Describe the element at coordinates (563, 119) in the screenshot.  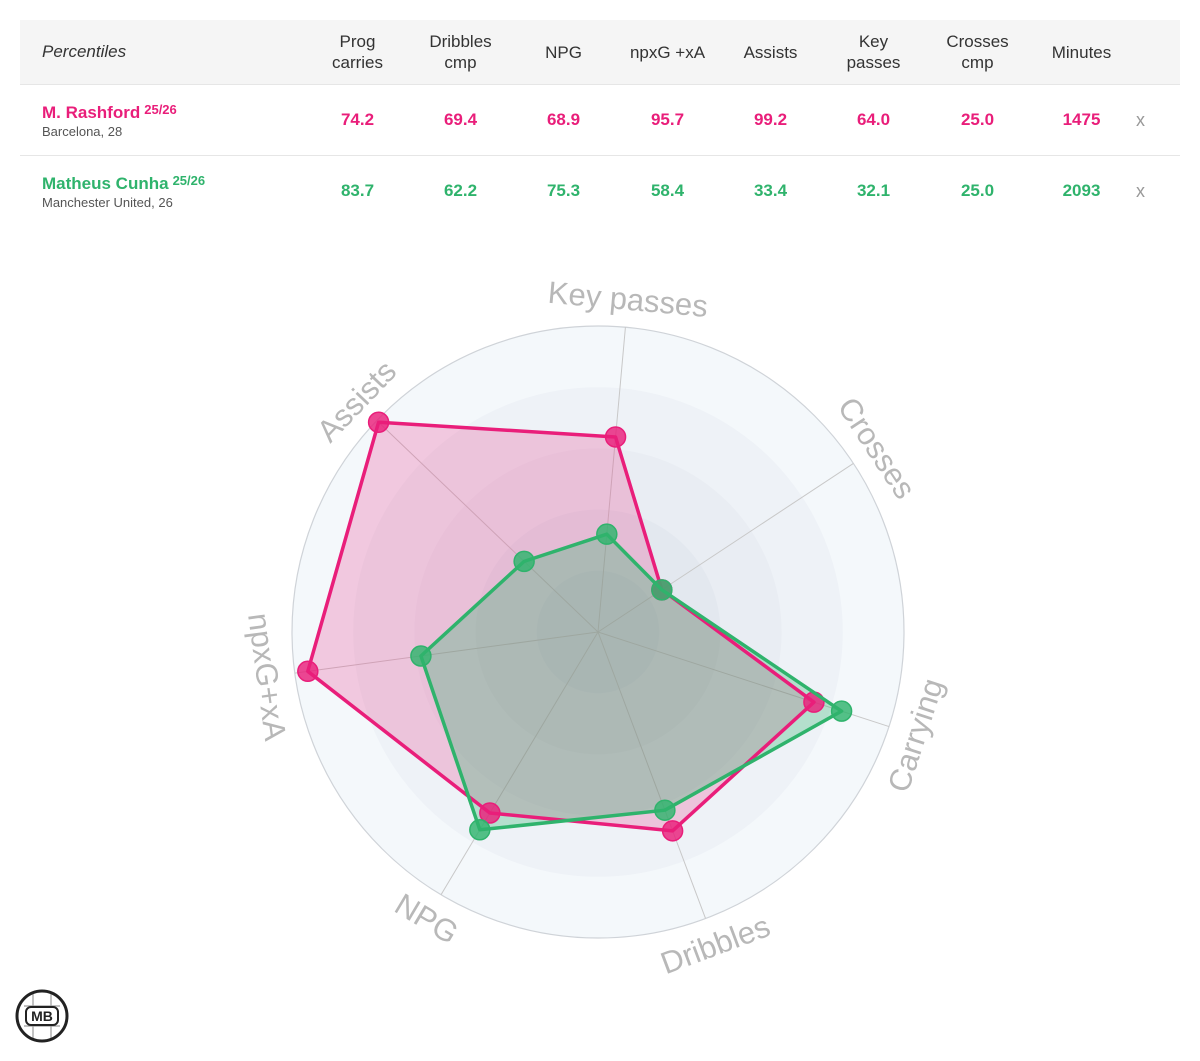
I see `value-npg: 68.9` at that location.